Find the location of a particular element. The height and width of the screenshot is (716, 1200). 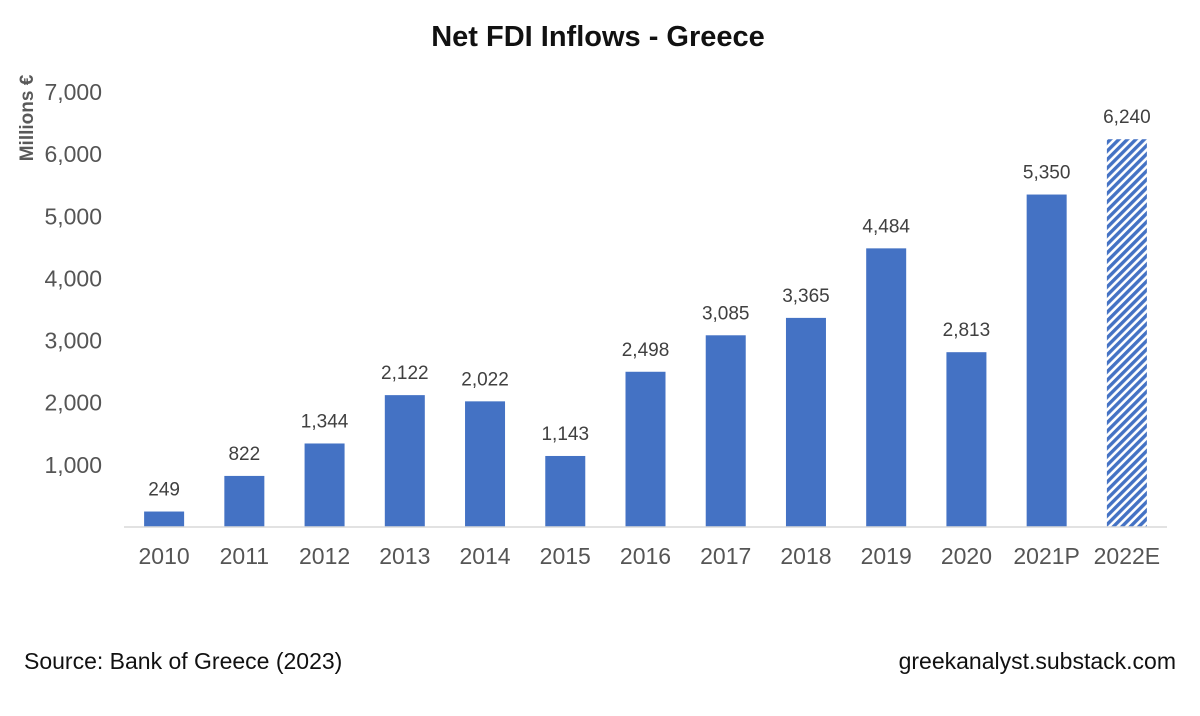

data-label: 822 is located at coordinates (244, 454).